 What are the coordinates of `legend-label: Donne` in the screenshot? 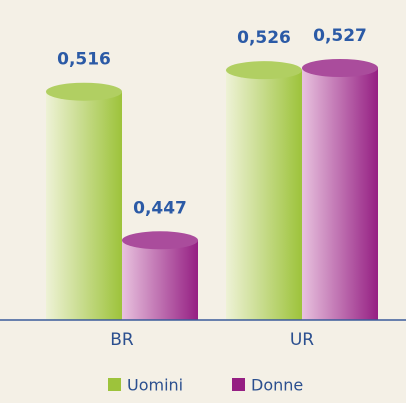 It's located at (277, 385).